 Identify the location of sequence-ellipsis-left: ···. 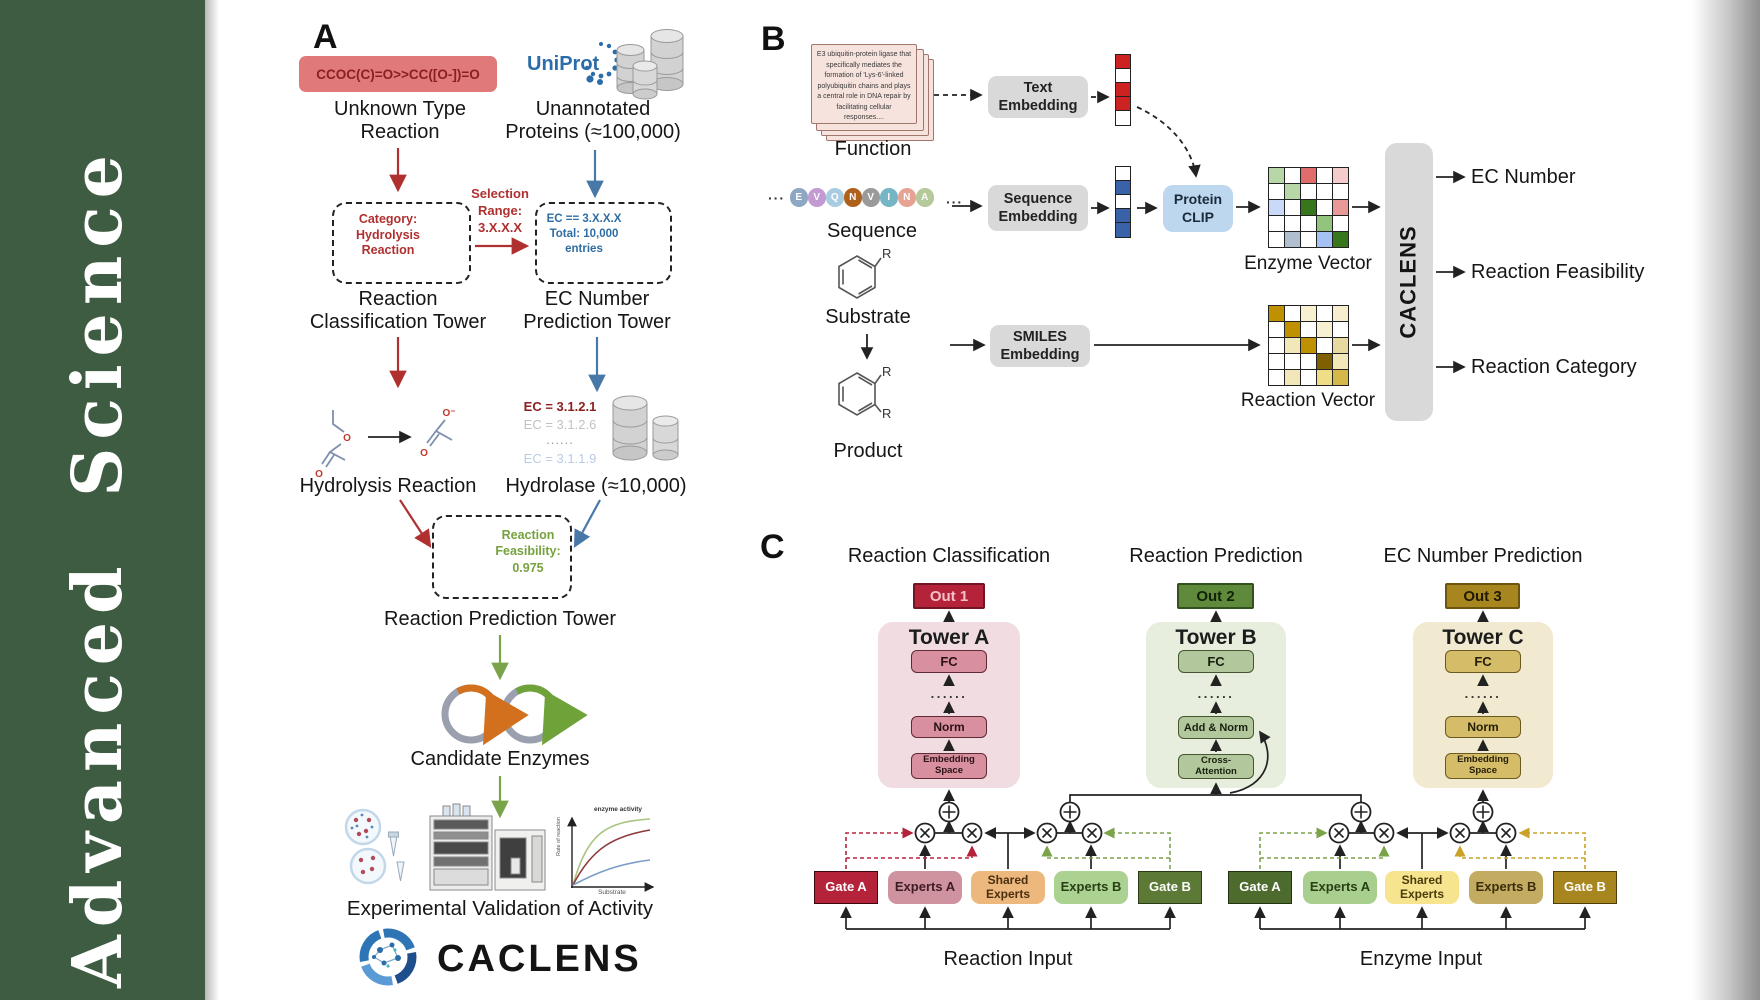
(776, 198).